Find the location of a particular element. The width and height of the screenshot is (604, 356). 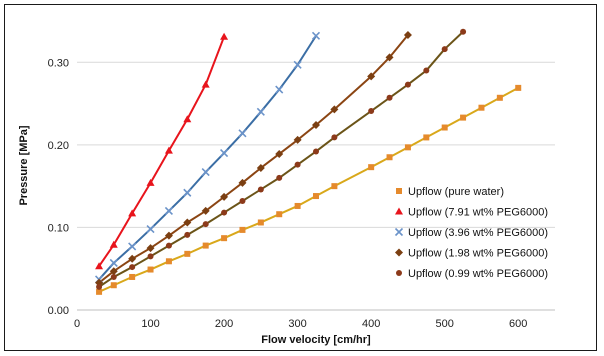

x-tick-label: 400 is located at coordinates (371, 324).